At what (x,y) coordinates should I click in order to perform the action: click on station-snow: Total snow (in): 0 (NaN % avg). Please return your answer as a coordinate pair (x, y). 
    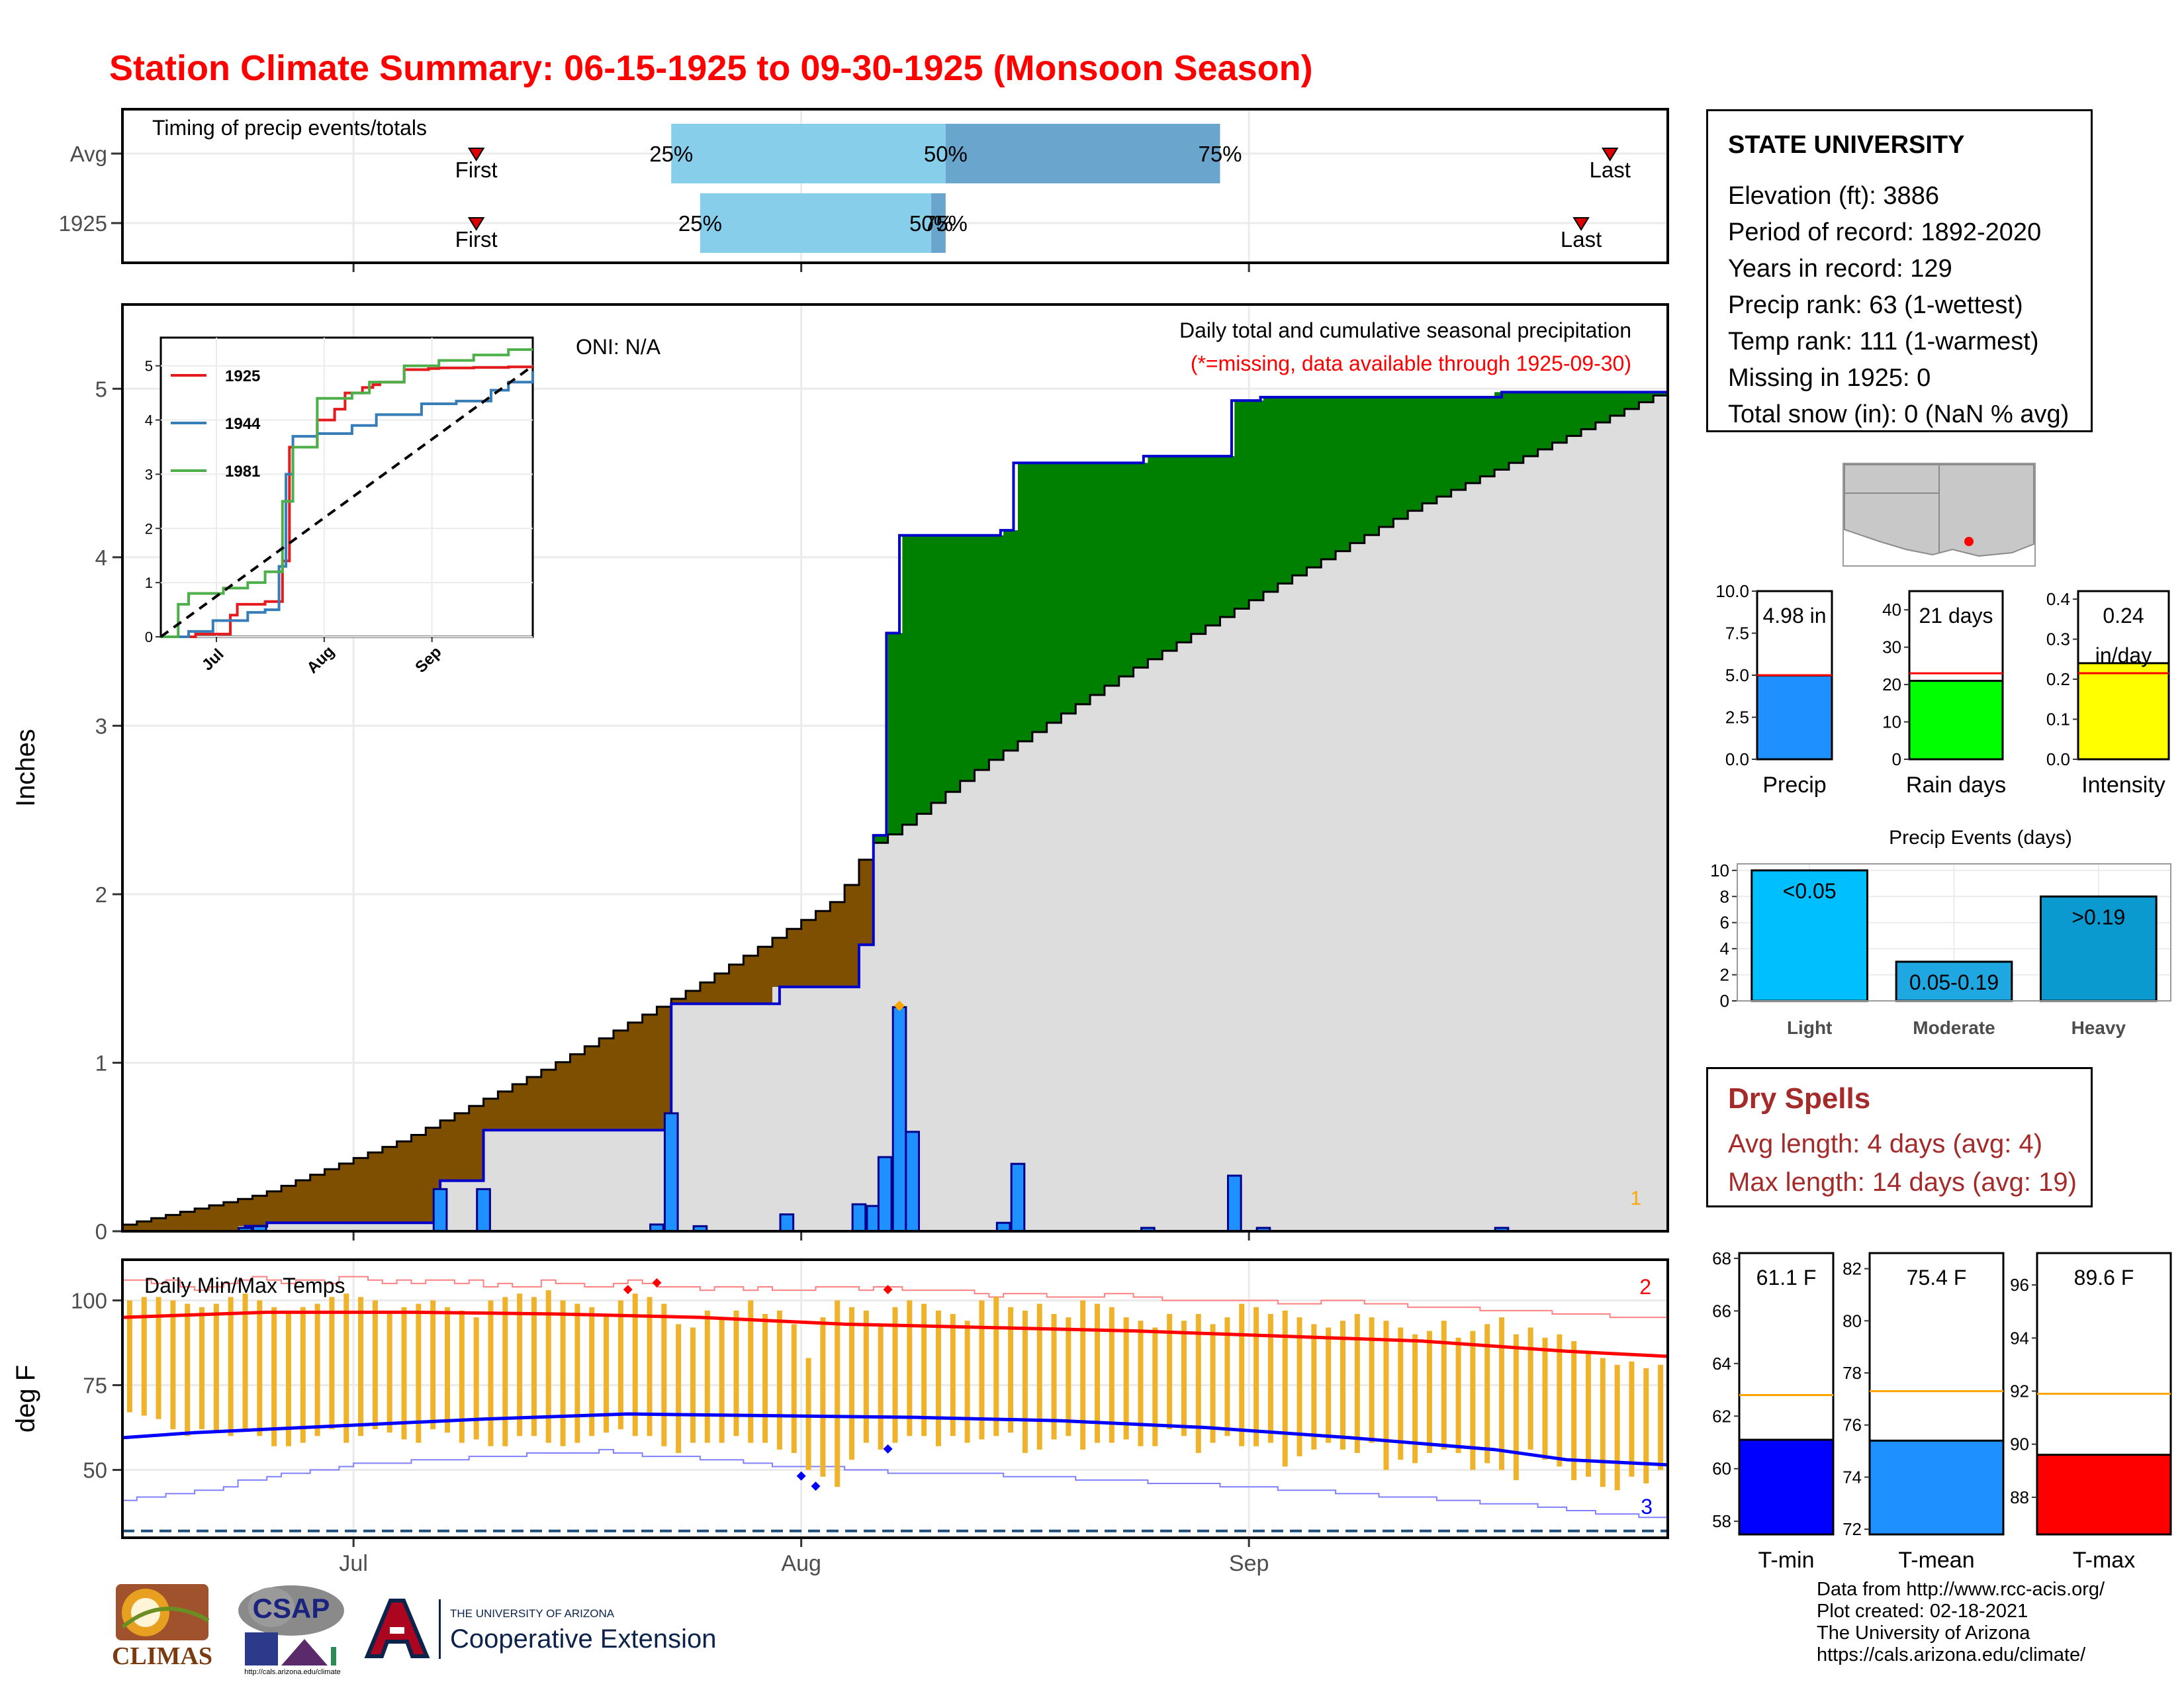
    Looking at the image, I should click on (1899, 414).